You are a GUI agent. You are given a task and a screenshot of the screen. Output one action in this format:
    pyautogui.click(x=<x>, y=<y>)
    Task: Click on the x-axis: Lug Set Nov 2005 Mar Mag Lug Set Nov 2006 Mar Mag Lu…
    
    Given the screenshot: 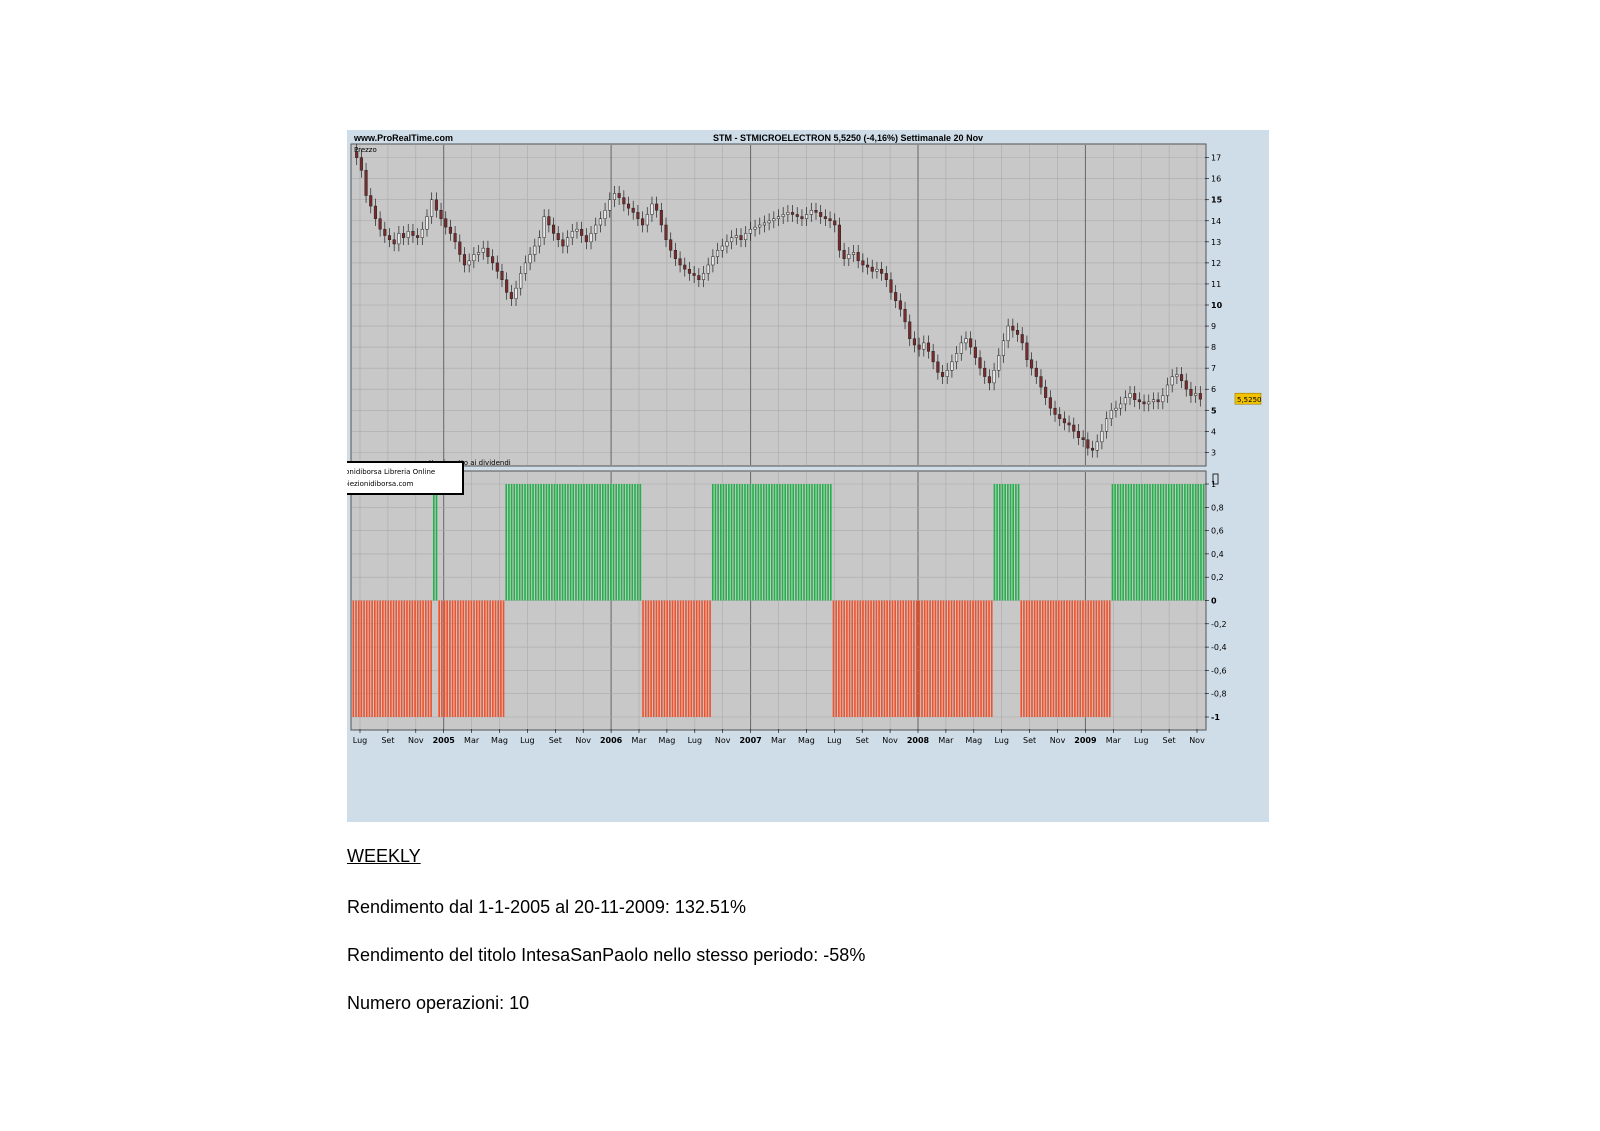 What is the action you would take?
    pyautogui.click(x=779, y=737)
    